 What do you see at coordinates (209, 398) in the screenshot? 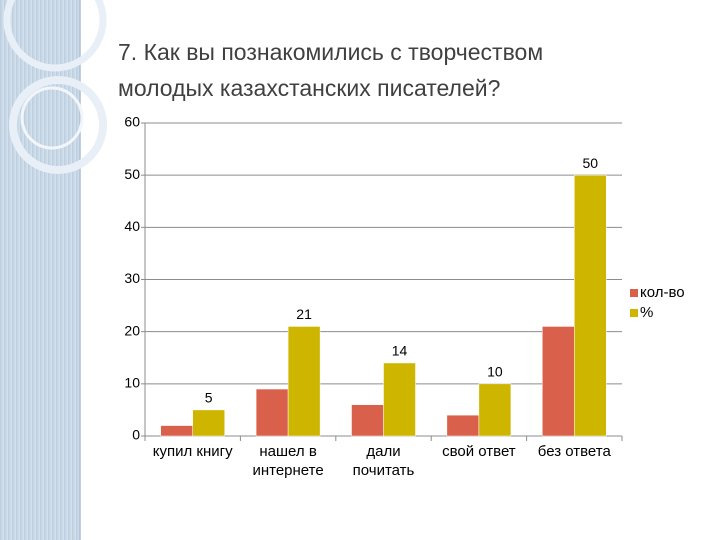
I see `data-label: 5` at bounding box center [209, 398].